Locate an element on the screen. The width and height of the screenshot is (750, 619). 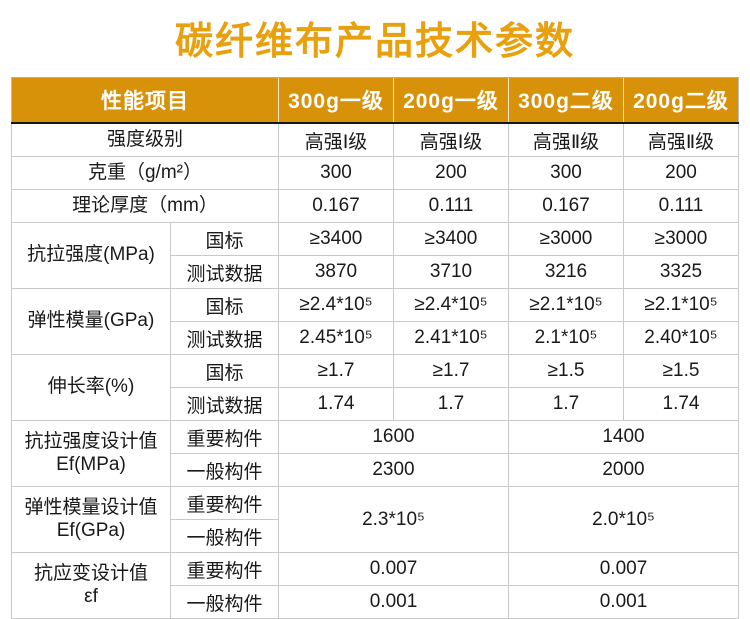
row-label-weight: 克重（g/m²） is located at coordinates (145, 173).